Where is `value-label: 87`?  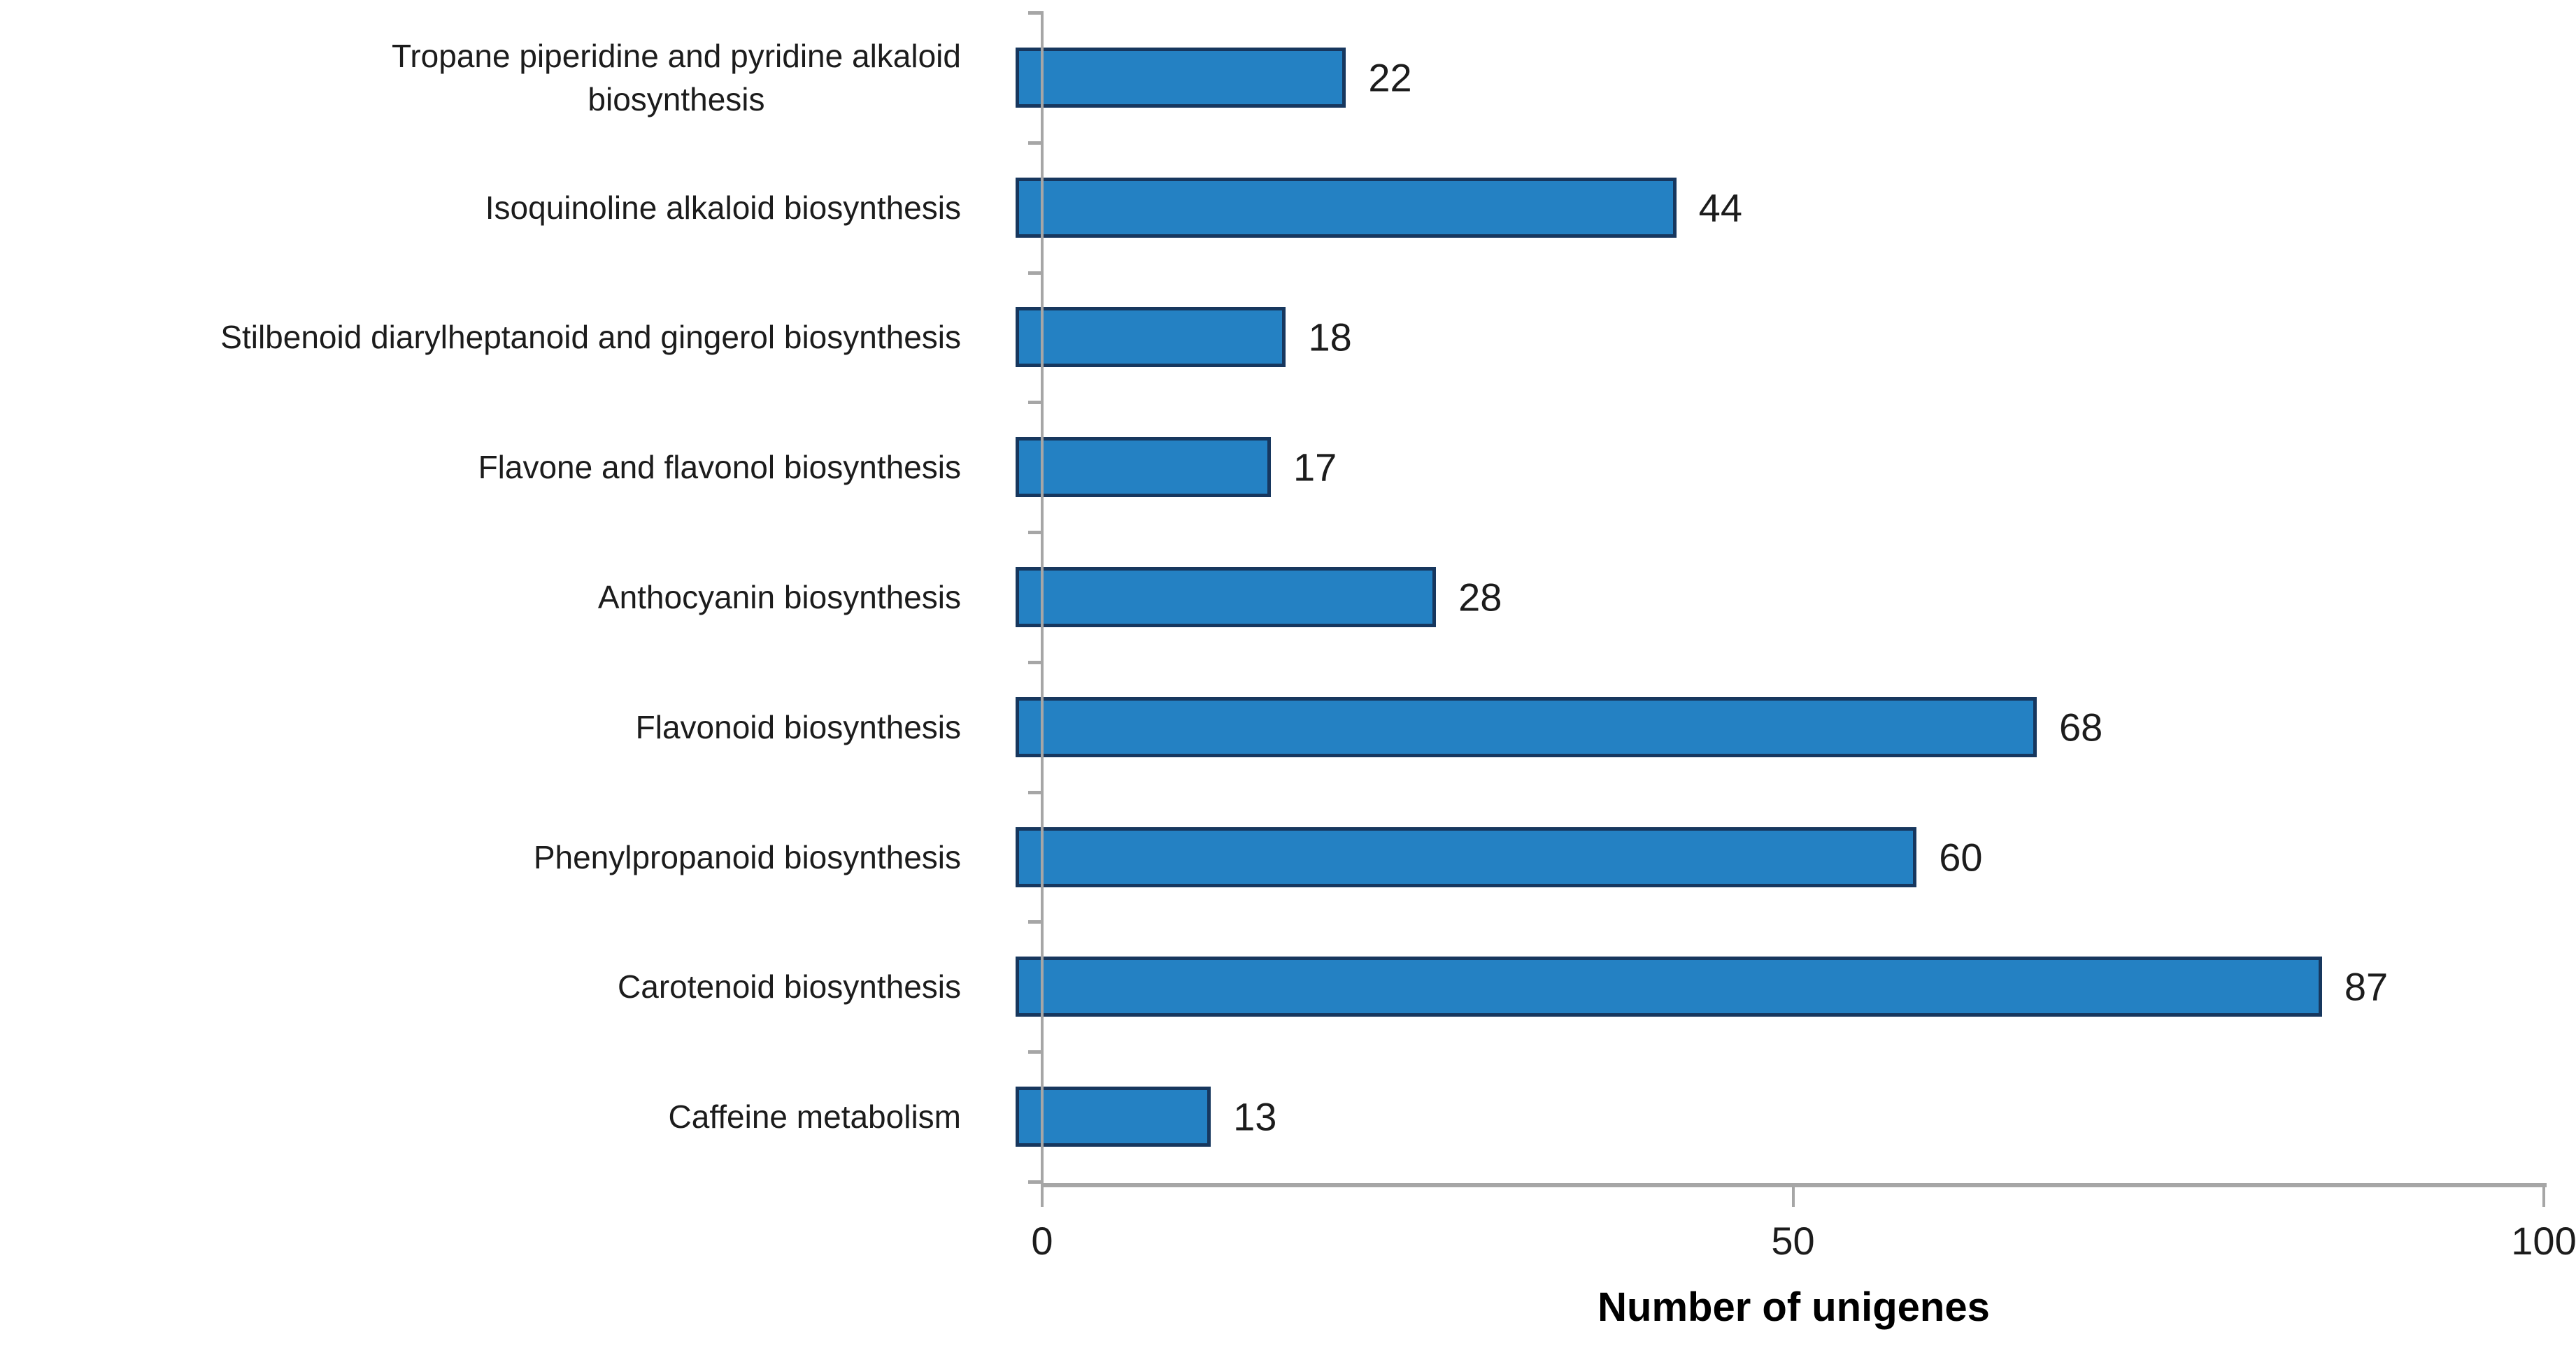 value-label: 87 is located at coordinates (2366, 986).